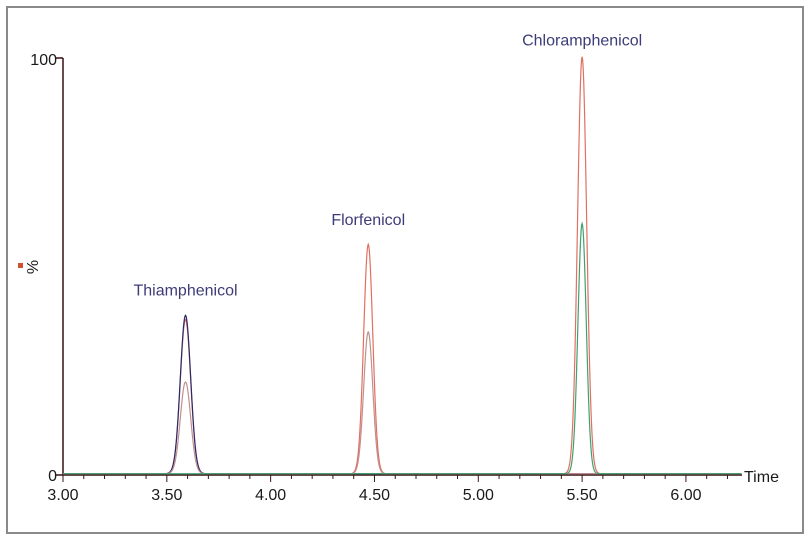  Describe the element at coordinates (582, 40) in the screenshot. I see `peak-label-3: Chloramphenicol` at that location.